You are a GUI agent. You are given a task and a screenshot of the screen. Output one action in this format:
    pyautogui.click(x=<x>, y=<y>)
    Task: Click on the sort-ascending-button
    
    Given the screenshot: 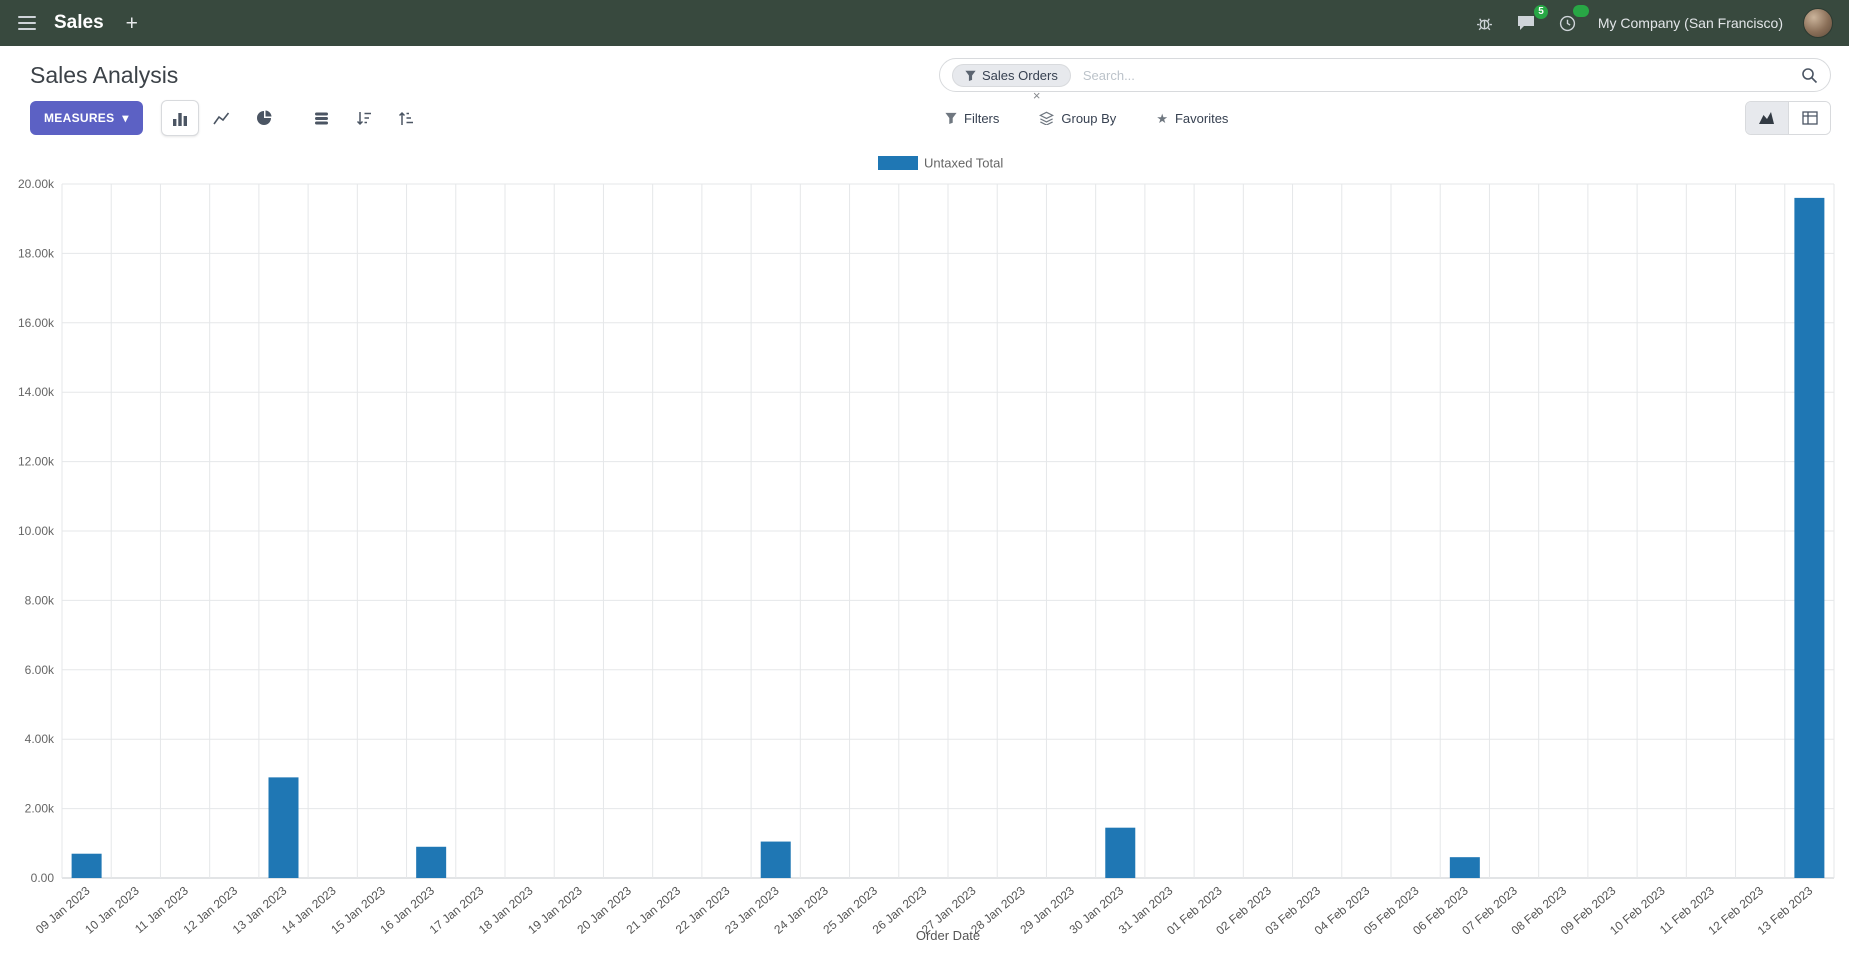 What is the action you would take?
    pyautogui.click(x=406, y=118)
    